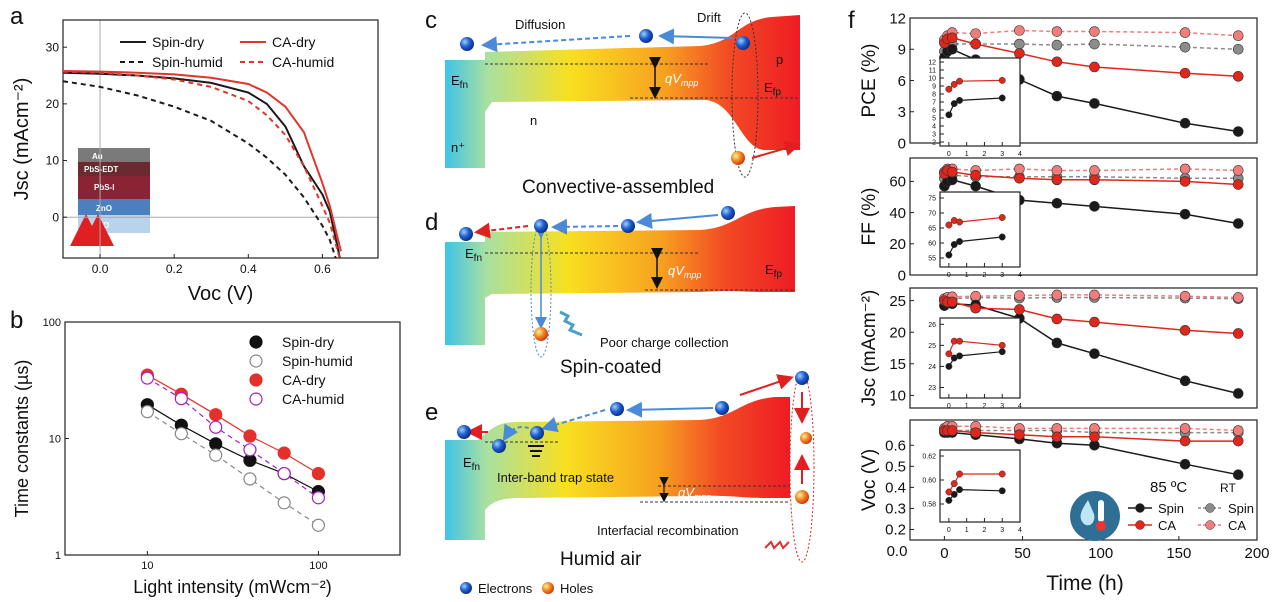  I want to click on label: mpp, so click(690, 83).